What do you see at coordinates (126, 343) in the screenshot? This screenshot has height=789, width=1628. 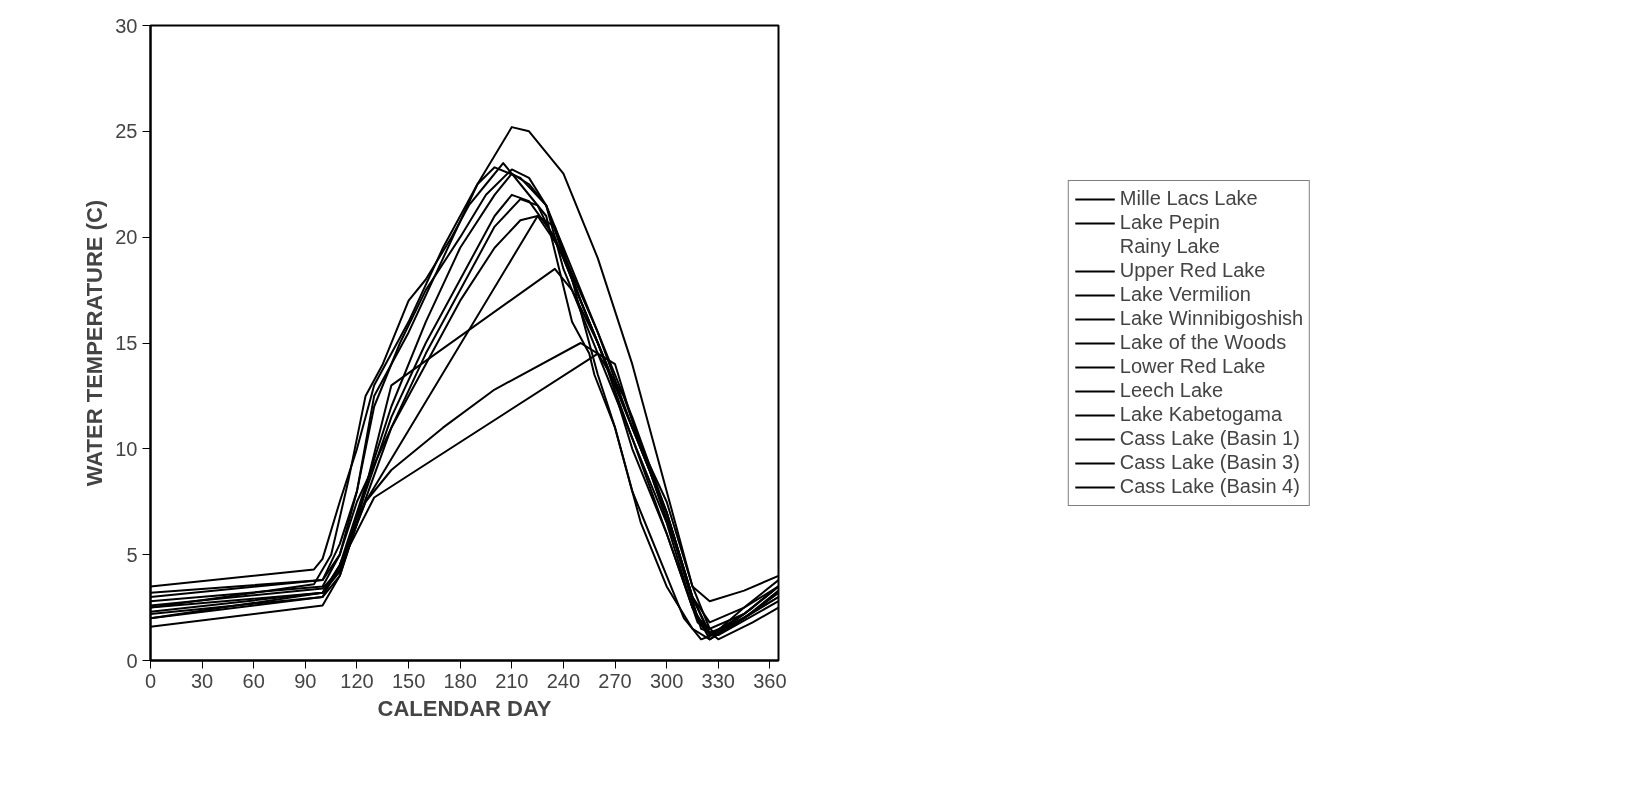 I see `y-tick-label: 15` at bounding box center [126, 343].